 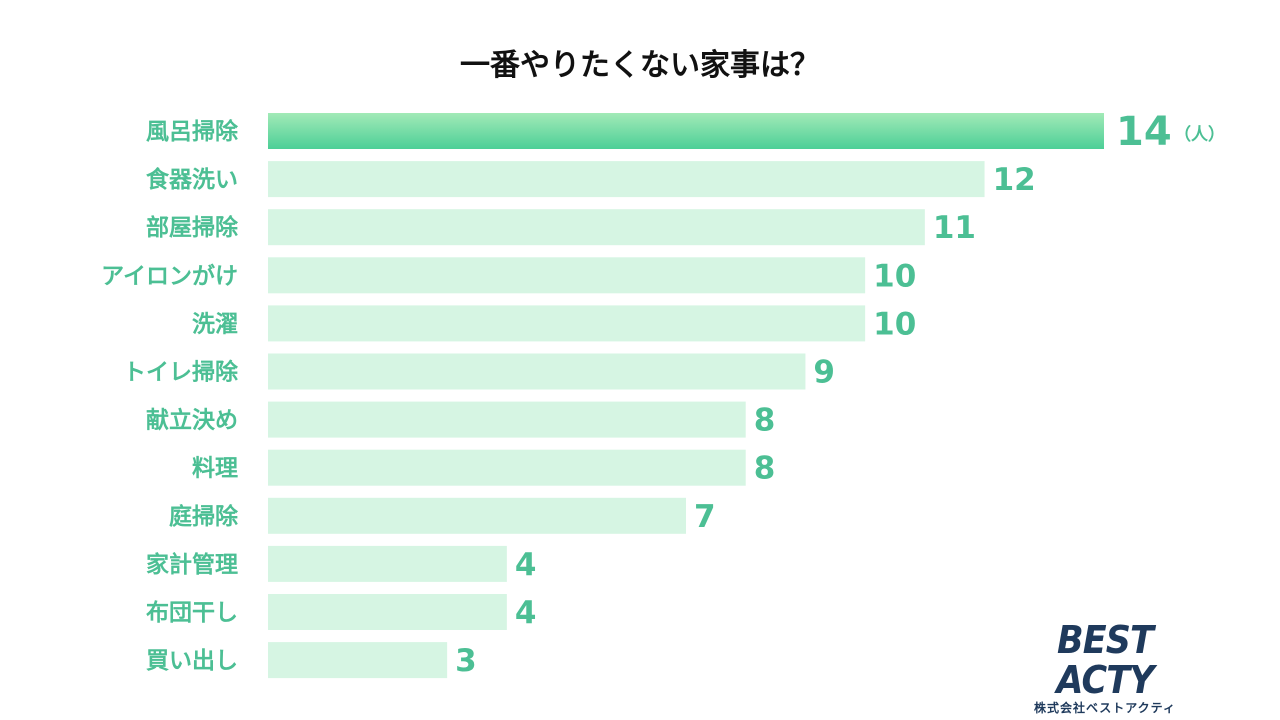 I want to click on category-label: トイレ掃除, so click(x=181, y=372).